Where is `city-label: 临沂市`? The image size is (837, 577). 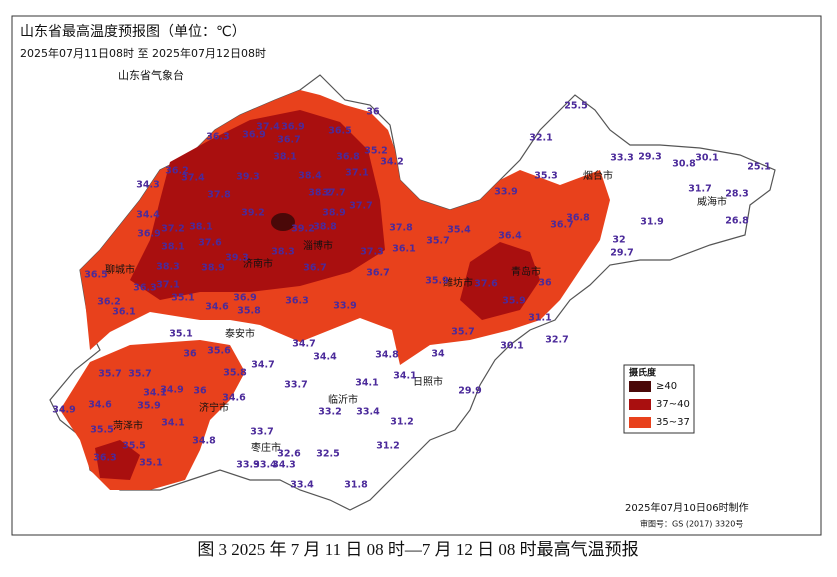
city-label: 临沂市 is located at coordinates (343, 399).